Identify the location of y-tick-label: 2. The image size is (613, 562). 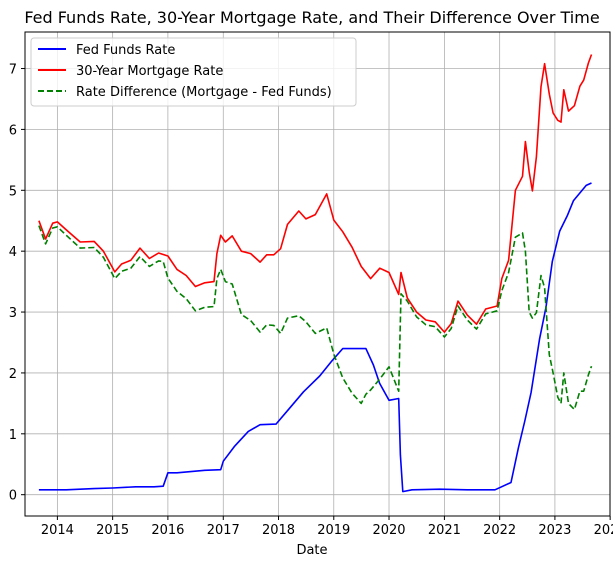
(13, 374).